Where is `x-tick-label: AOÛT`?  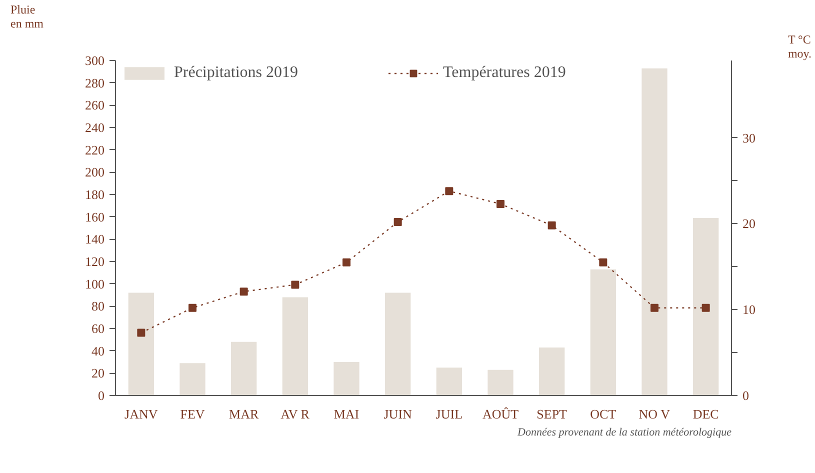 x-tick-label: AOÛT is located at coordinates (500, 414).